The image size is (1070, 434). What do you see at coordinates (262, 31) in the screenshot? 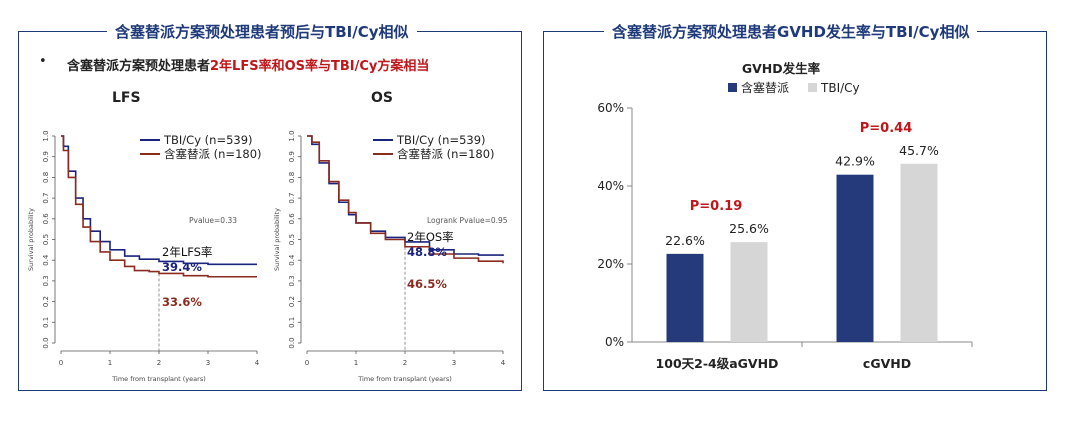
I see `left-panel-title: 含塞替派方案预处理患者预后与TBI/Cy相似` at bounding box center [262, 31].